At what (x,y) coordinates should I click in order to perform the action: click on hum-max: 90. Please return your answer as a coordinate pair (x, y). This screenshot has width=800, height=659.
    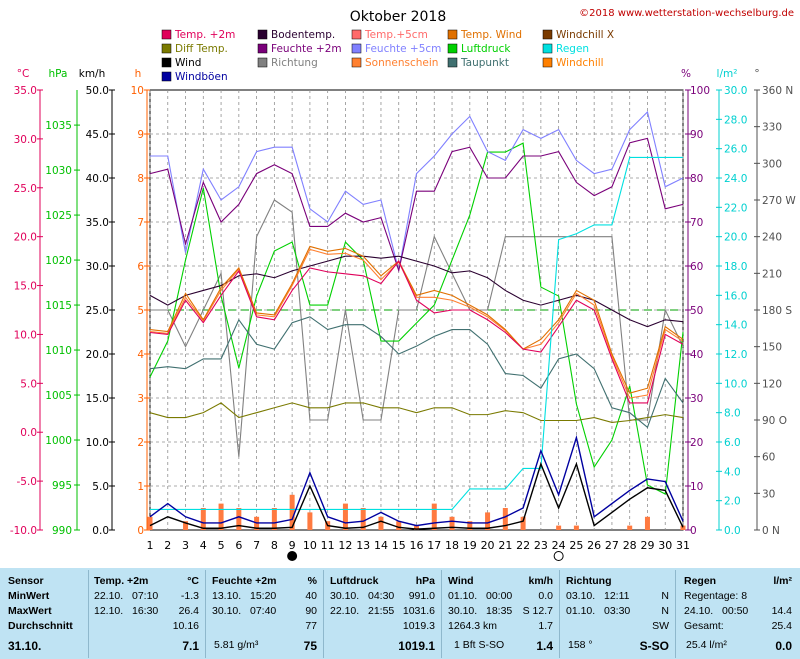
    Looking at the image, I should click on (311, 611).